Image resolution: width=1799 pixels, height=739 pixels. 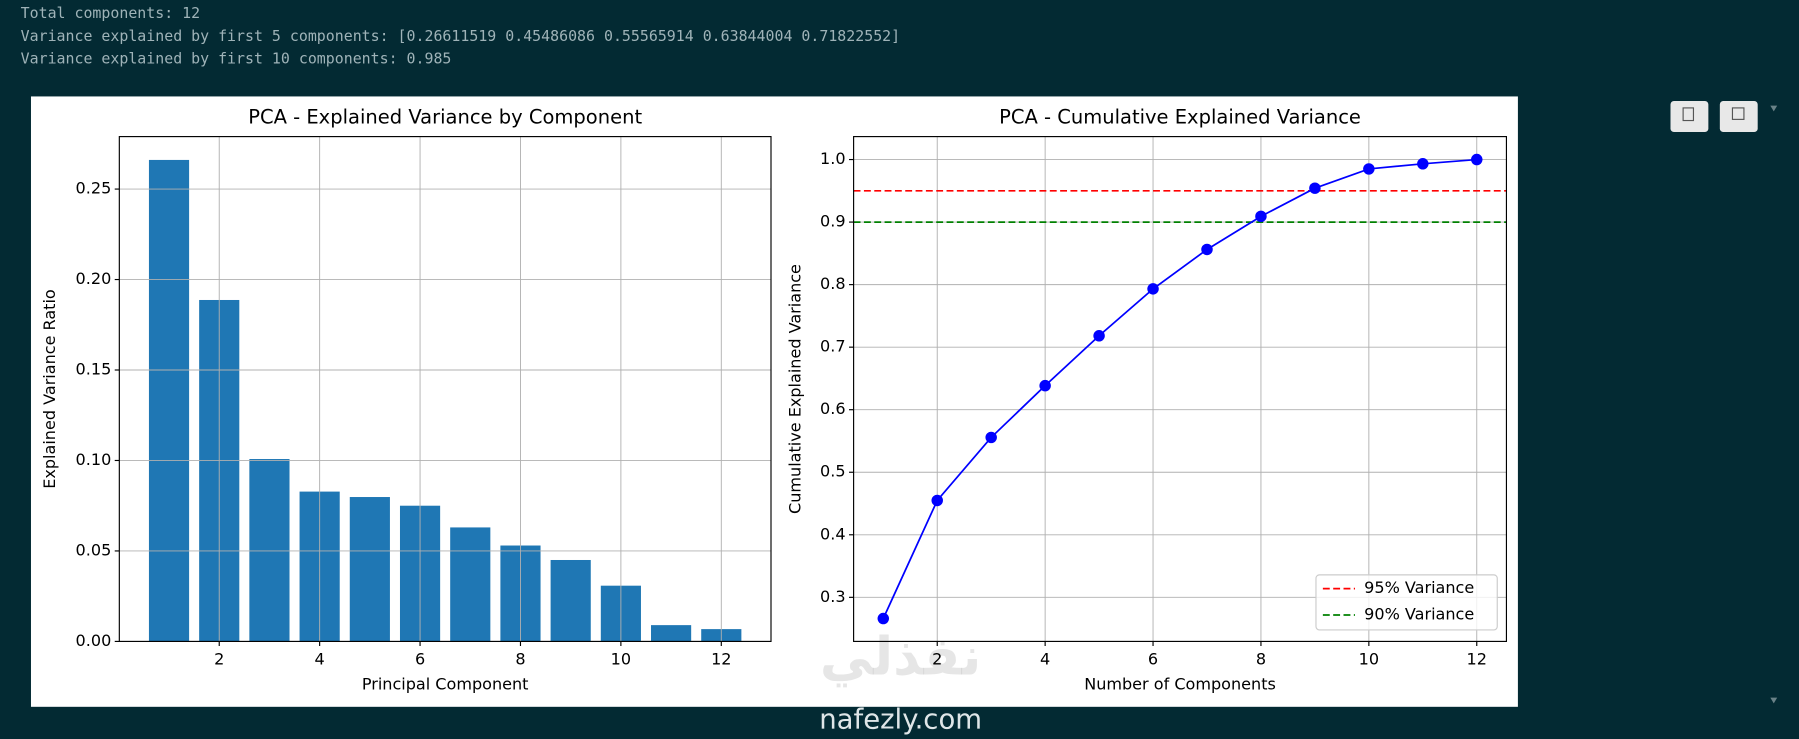 What do you see at coordinates (900, 720) in the screenshot?
I see `watermark: nafezly.com` at bounding box center [900, 720].